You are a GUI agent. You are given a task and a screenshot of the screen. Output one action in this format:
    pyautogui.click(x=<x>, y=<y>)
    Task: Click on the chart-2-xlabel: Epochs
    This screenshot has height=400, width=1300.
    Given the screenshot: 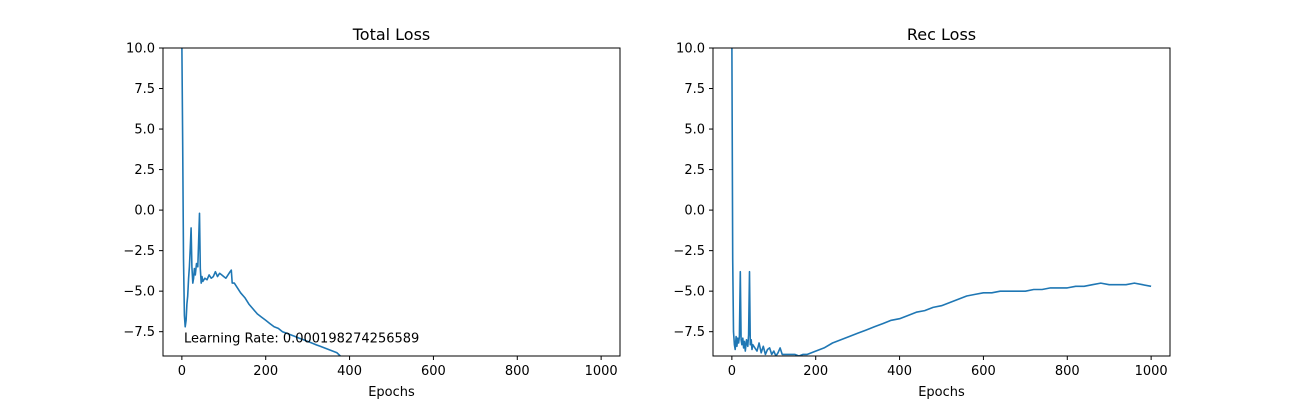 What is the action you would take?
    pyautogui.click(x=941, y=392)
    